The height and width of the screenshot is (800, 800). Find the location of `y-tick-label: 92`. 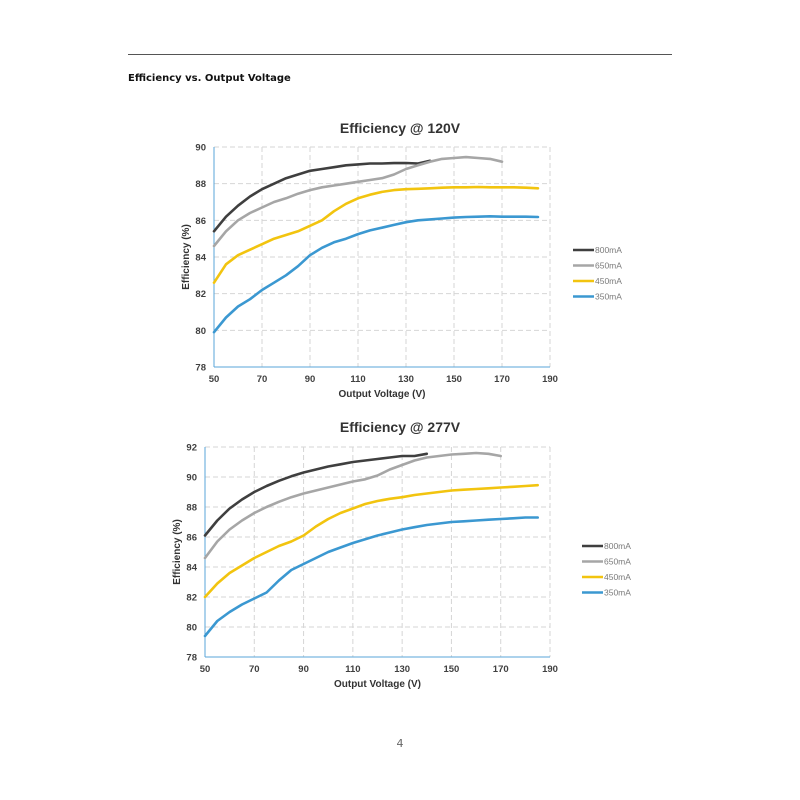

y-tick-label: 92 is located at coordinates (191, 448).